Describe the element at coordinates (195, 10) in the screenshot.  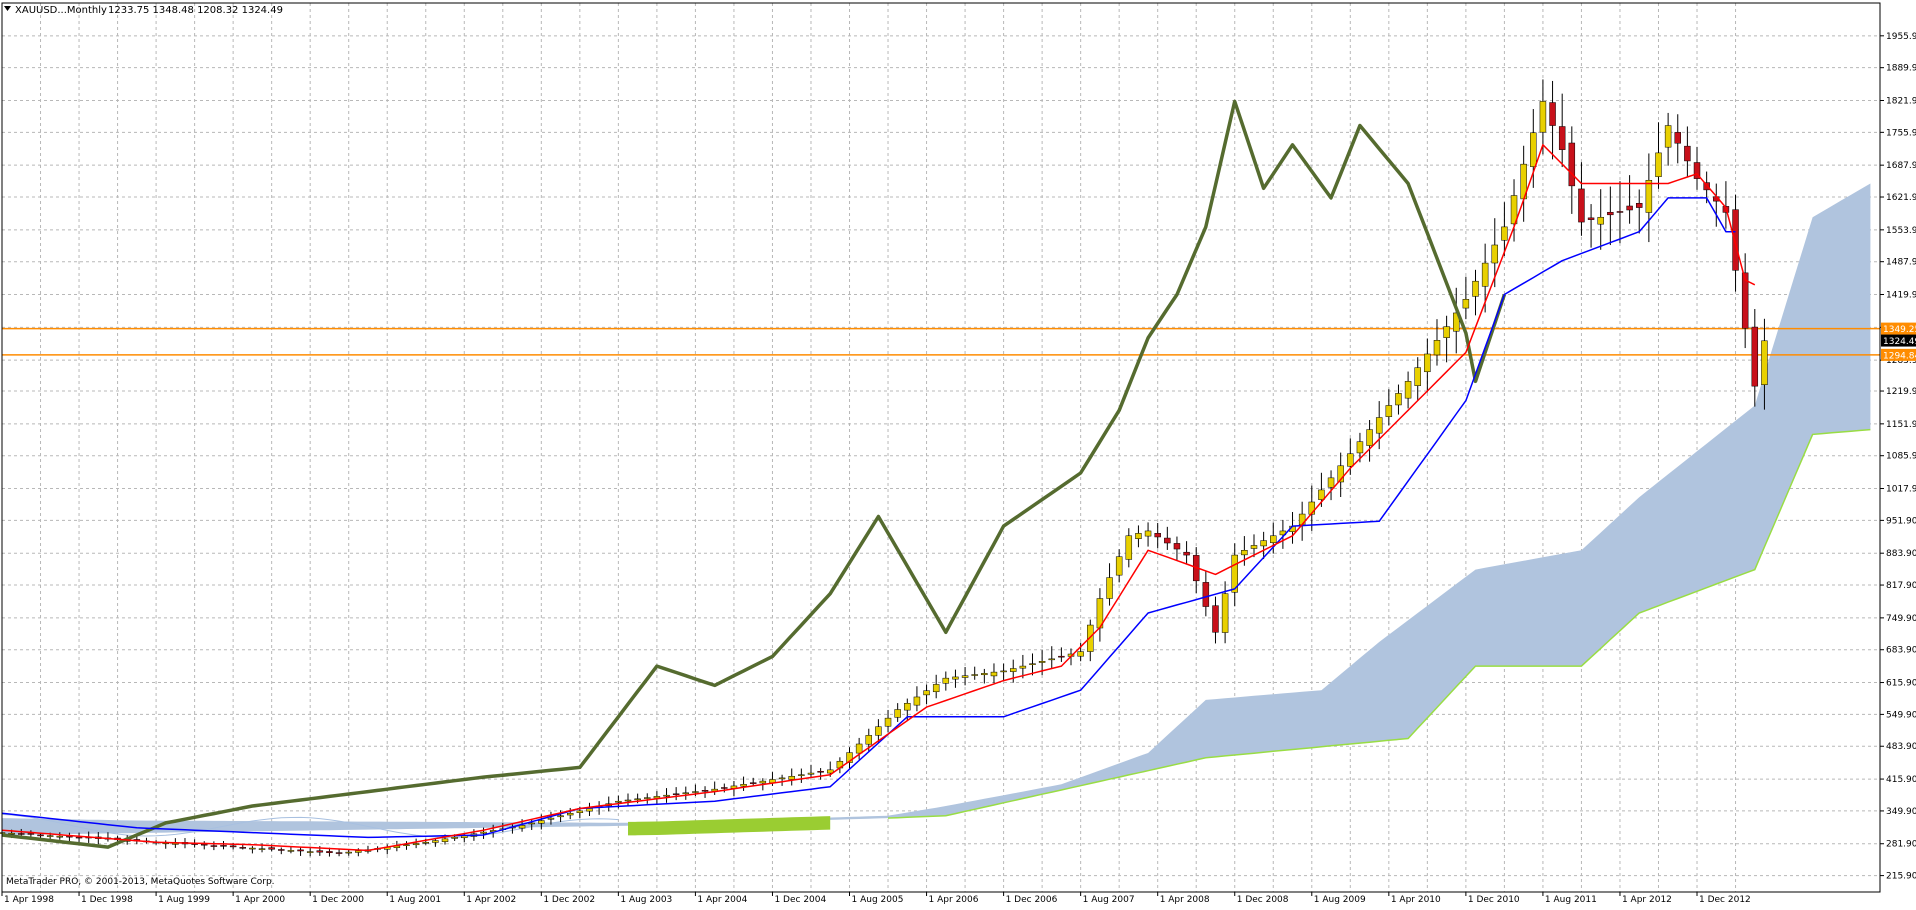
I see `header-ohlc: 1233.75 1348.48 1208.32 1324.49` at that location.